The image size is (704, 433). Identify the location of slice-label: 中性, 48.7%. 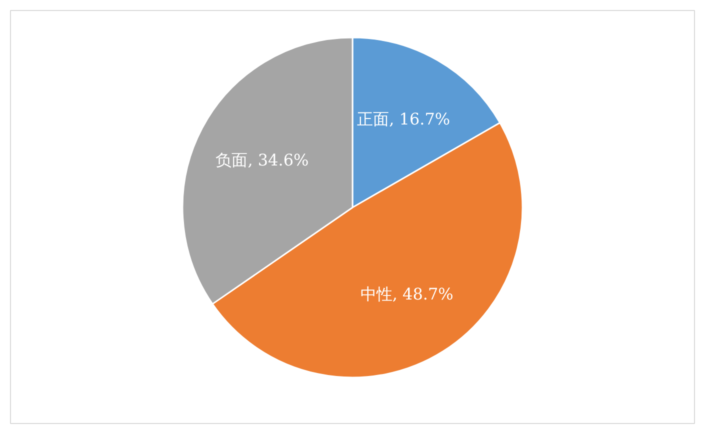
(407, 294).